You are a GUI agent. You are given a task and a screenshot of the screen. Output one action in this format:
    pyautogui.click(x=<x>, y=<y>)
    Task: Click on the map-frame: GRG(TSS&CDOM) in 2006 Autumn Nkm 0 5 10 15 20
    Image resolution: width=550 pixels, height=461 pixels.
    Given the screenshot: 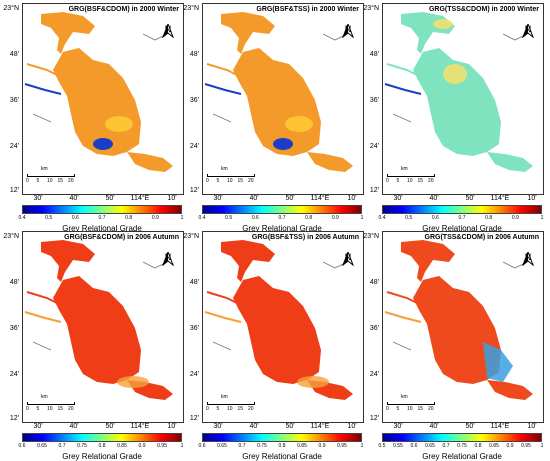 What is the action you would take?
    pyautogui.click(x=463, y=327)
    